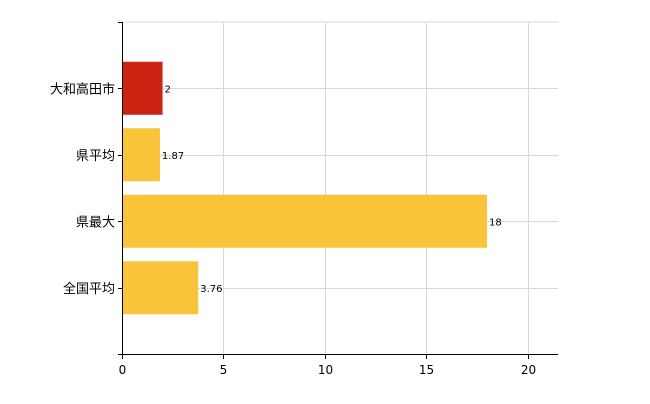 Image resolution: width=650 pixels, height=404 pixels. Describe the element at coordinates (495, 222) in the screenshot. I see `data-label: 18` at that location.